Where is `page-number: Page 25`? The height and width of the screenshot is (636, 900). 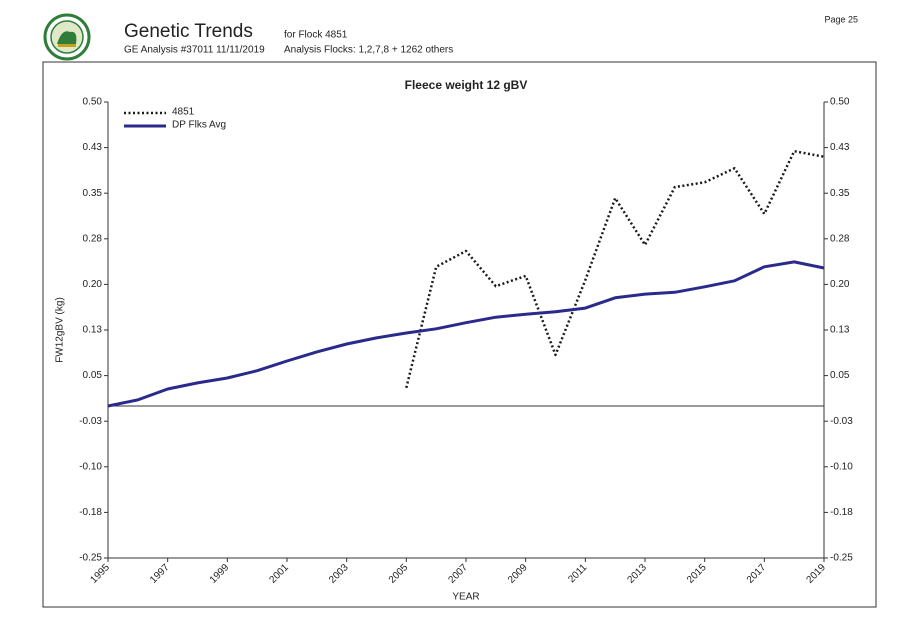 page-number: Page 25 is located at coordinates (841, 19).